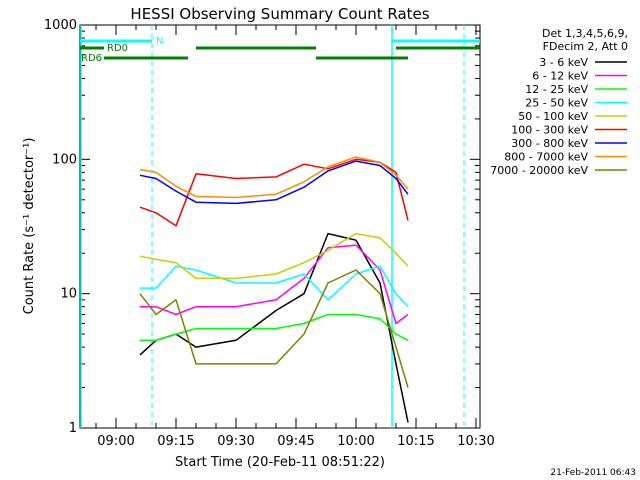 This screenshot has height=480, width=640. Describe the element at coordinates (553, 116) in the screenshot. I see `legend-entry-label: 50 - 100 keV` at that location.